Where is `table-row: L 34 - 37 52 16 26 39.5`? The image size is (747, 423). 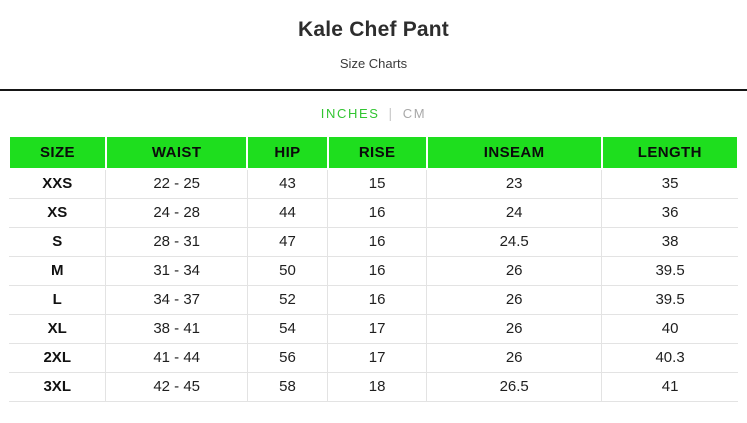
table-row: L 34 - 37 52 16 26 39.5 is located at coordinates (373, 299).